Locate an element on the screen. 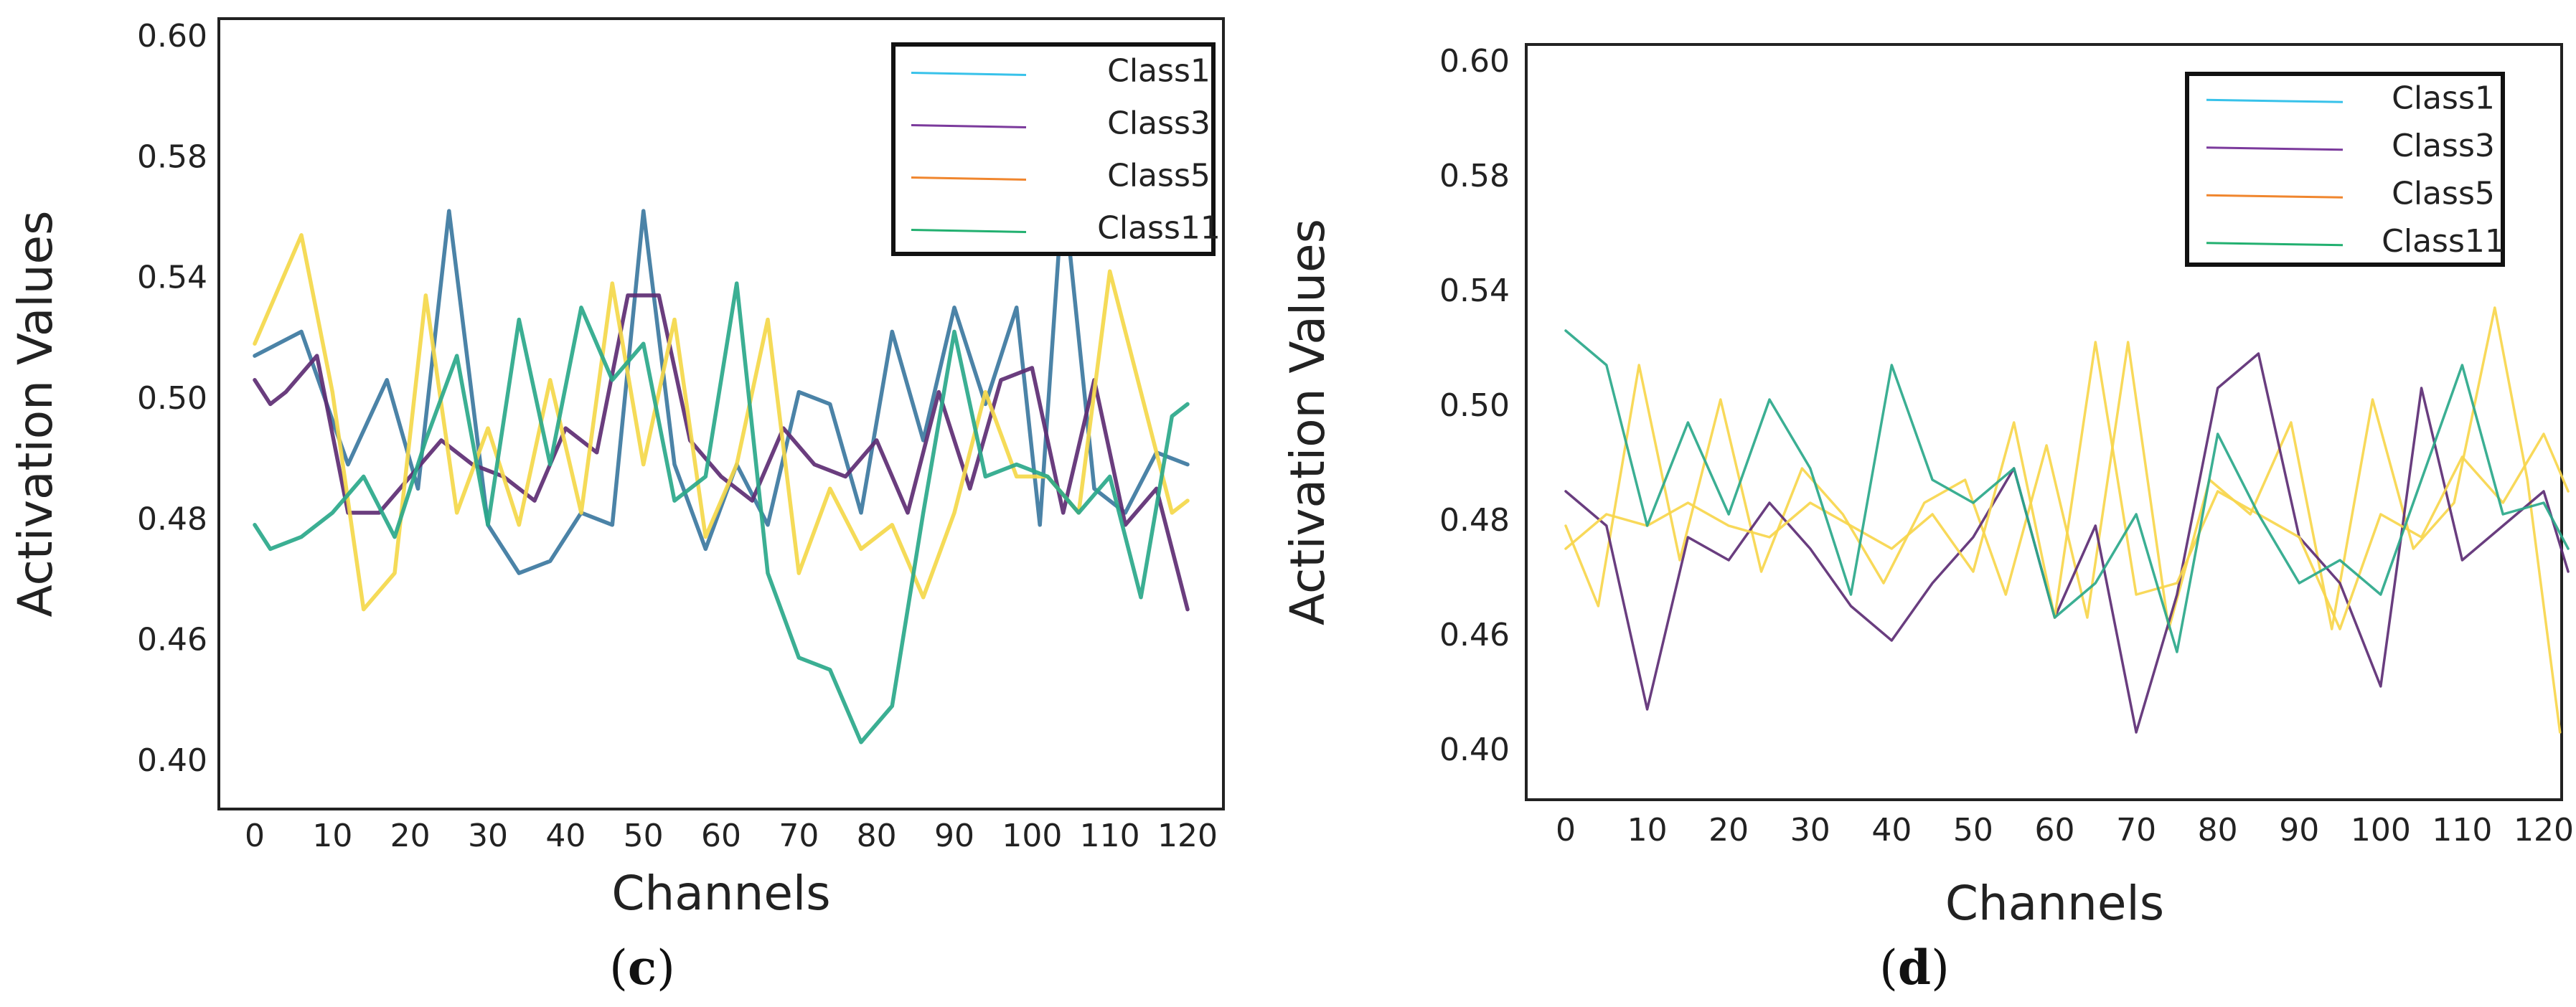  panel-d-label: (d) is located at coordinates (1914, 968).